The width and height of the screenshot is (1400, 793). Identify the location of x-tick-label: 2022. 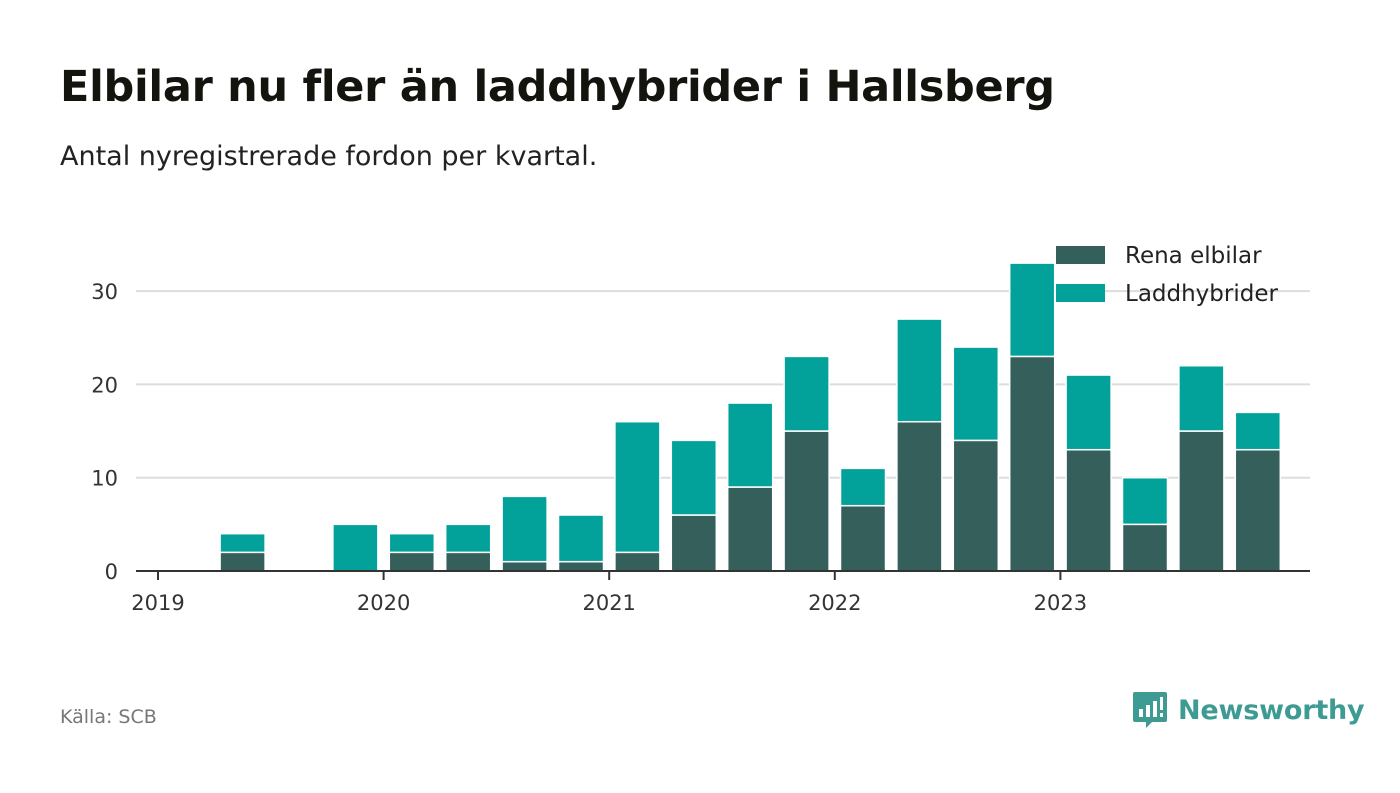
(834, 603).